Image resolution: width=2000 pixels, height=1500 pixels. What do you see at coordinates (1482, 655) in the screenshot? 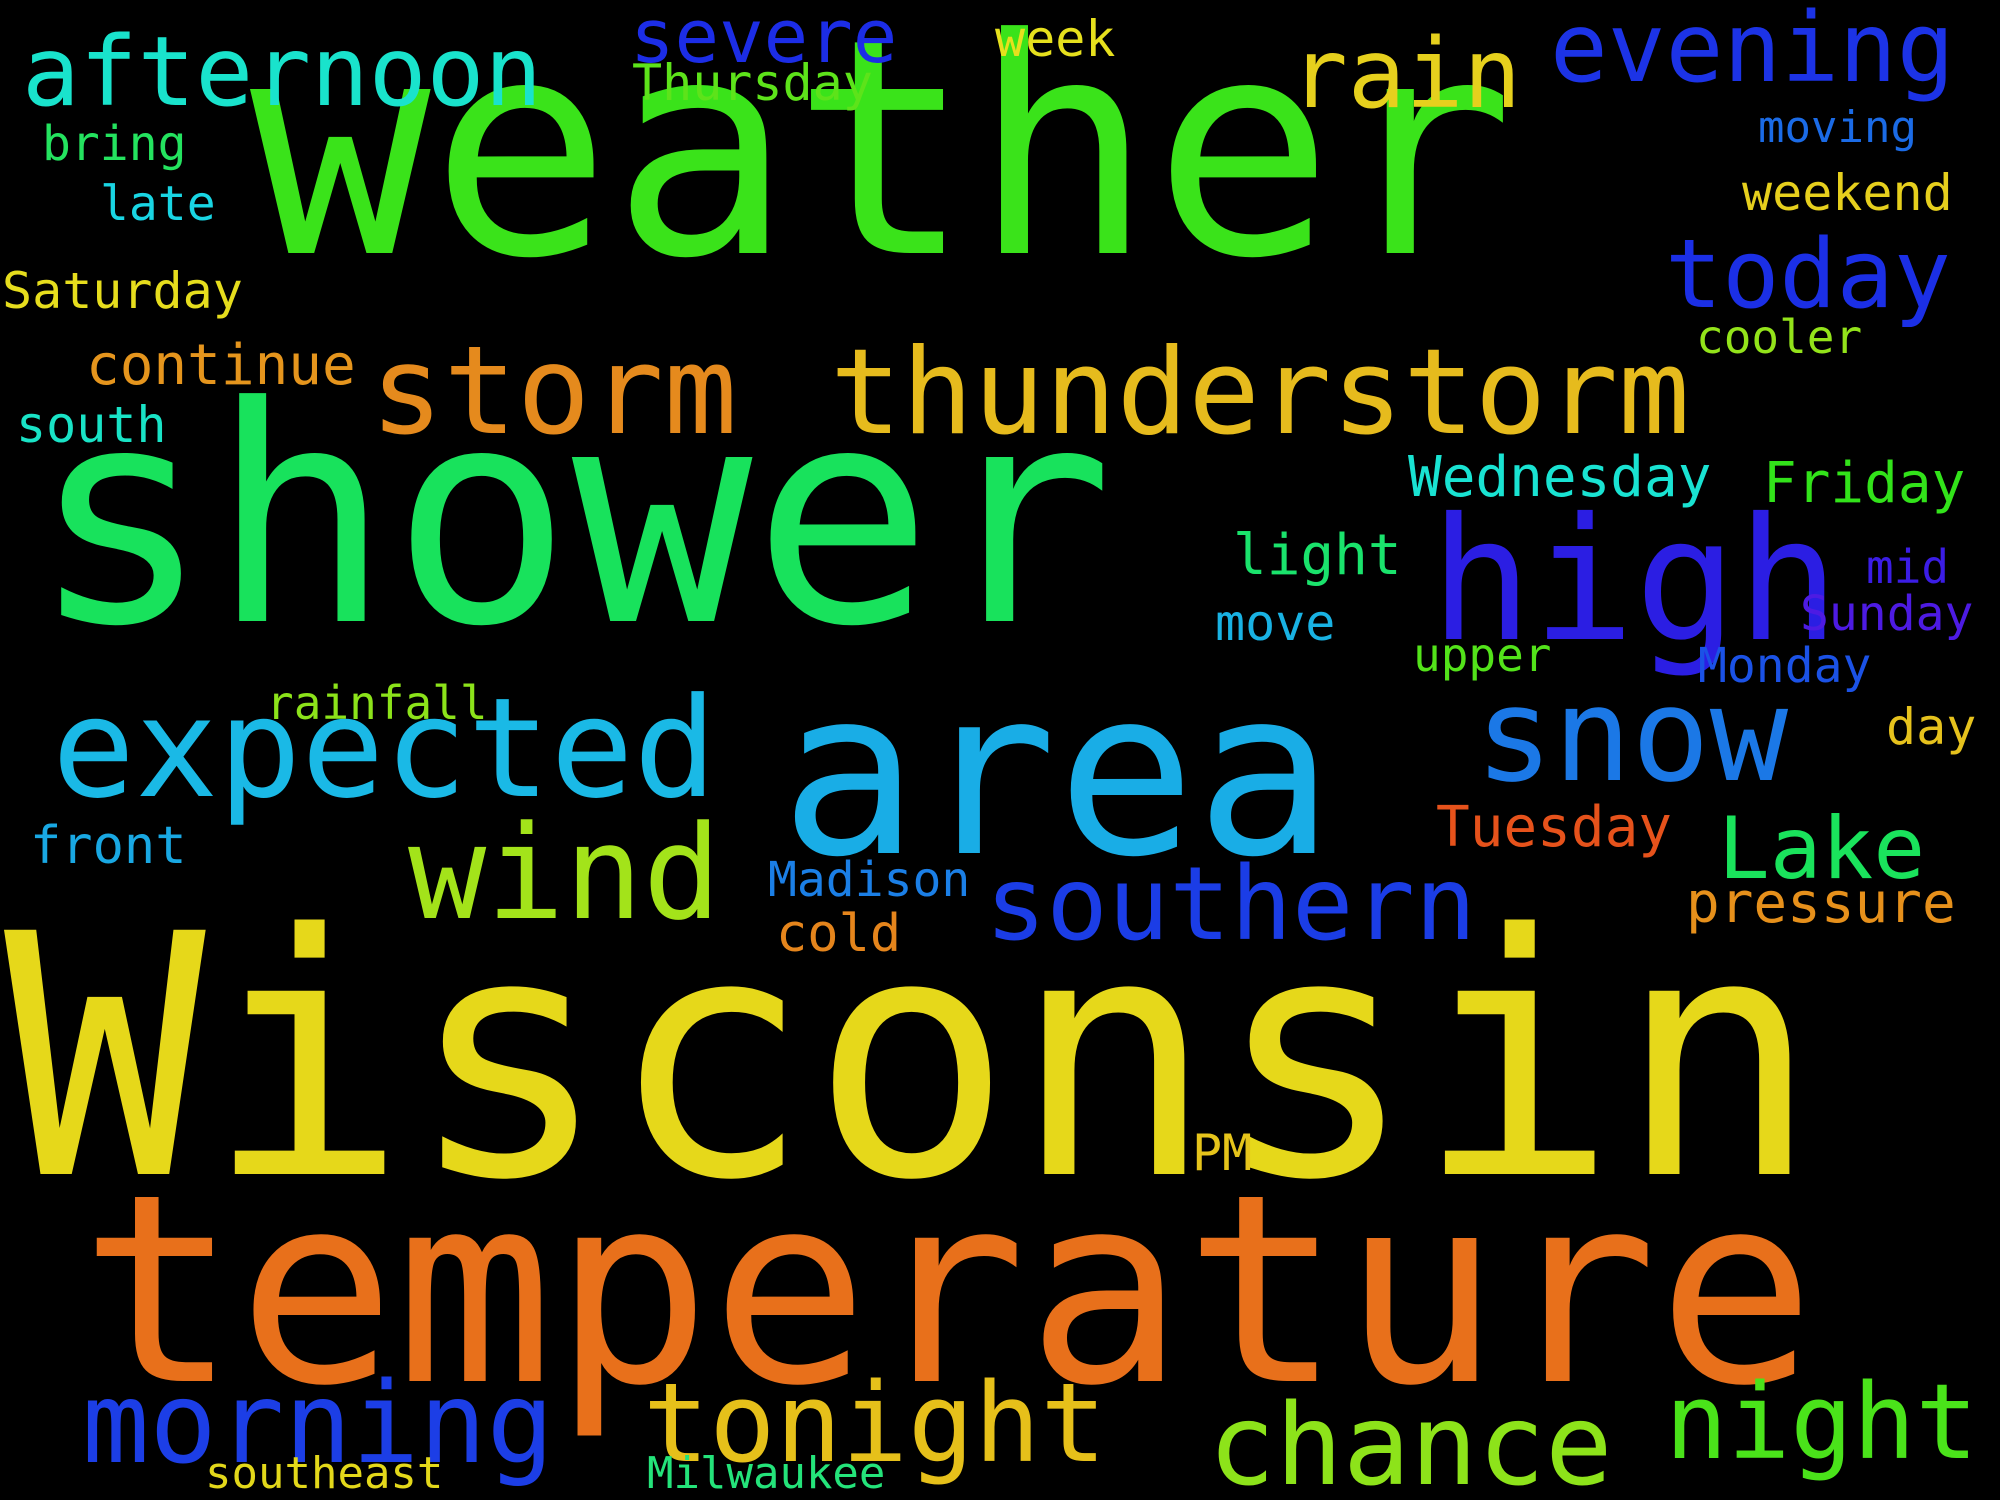
I see `word-upper: upper` at bounding box center [1482, 655].